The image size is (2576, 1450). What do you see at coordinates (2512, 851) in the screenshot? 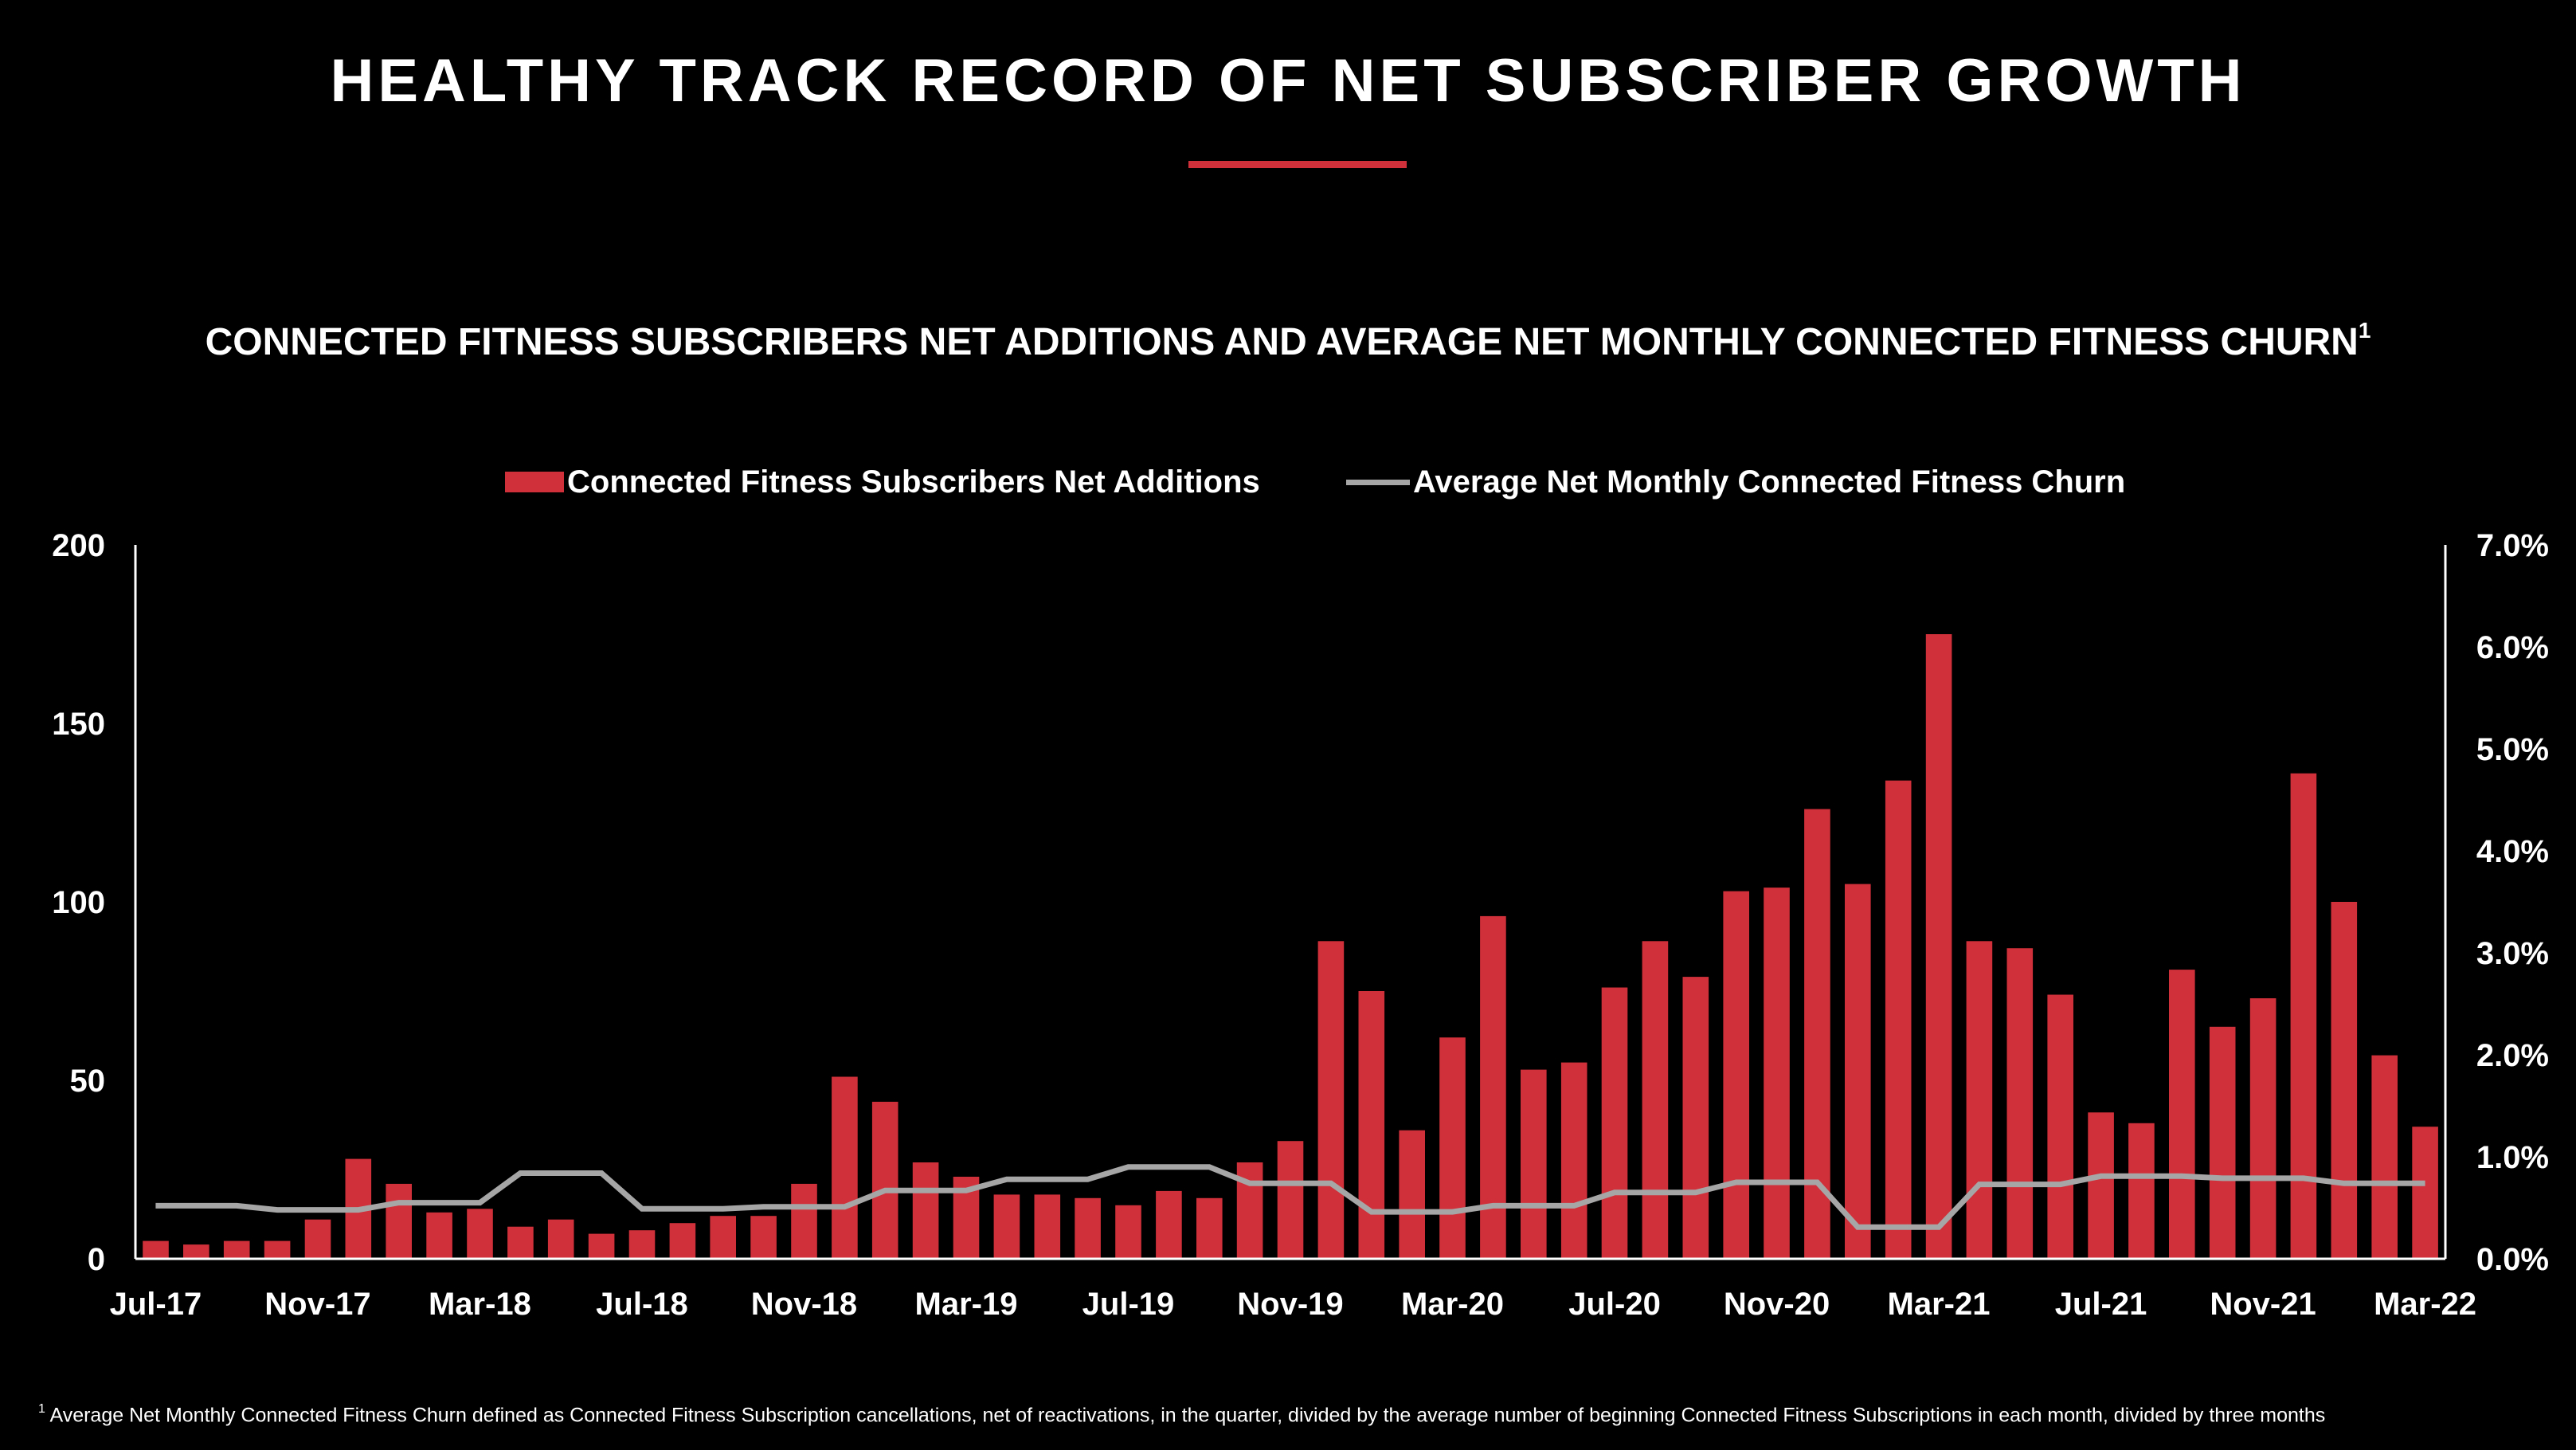
I see `y-right-tick-label: 4.0%` at bounding box center [2512, 851].